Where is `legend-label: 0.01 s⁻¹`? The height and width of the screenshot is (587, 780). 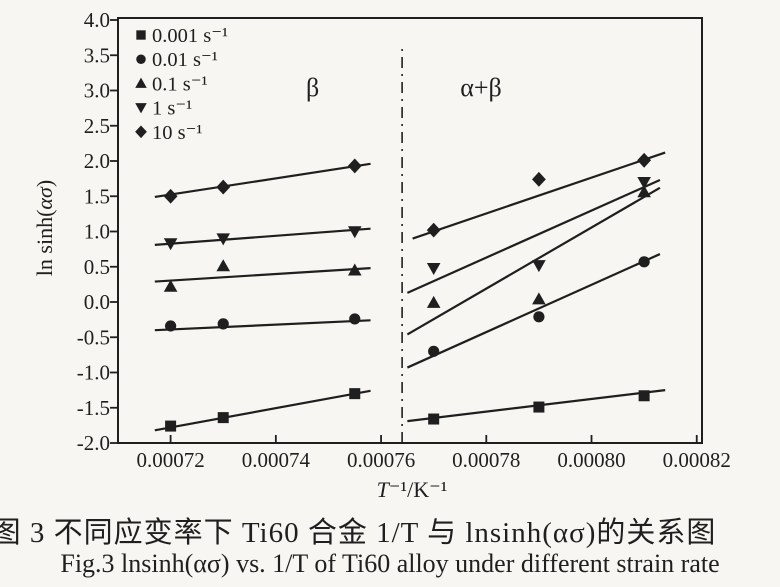
legend-label: 0.01 s⁻¹ is located at coordinates (185, 60).